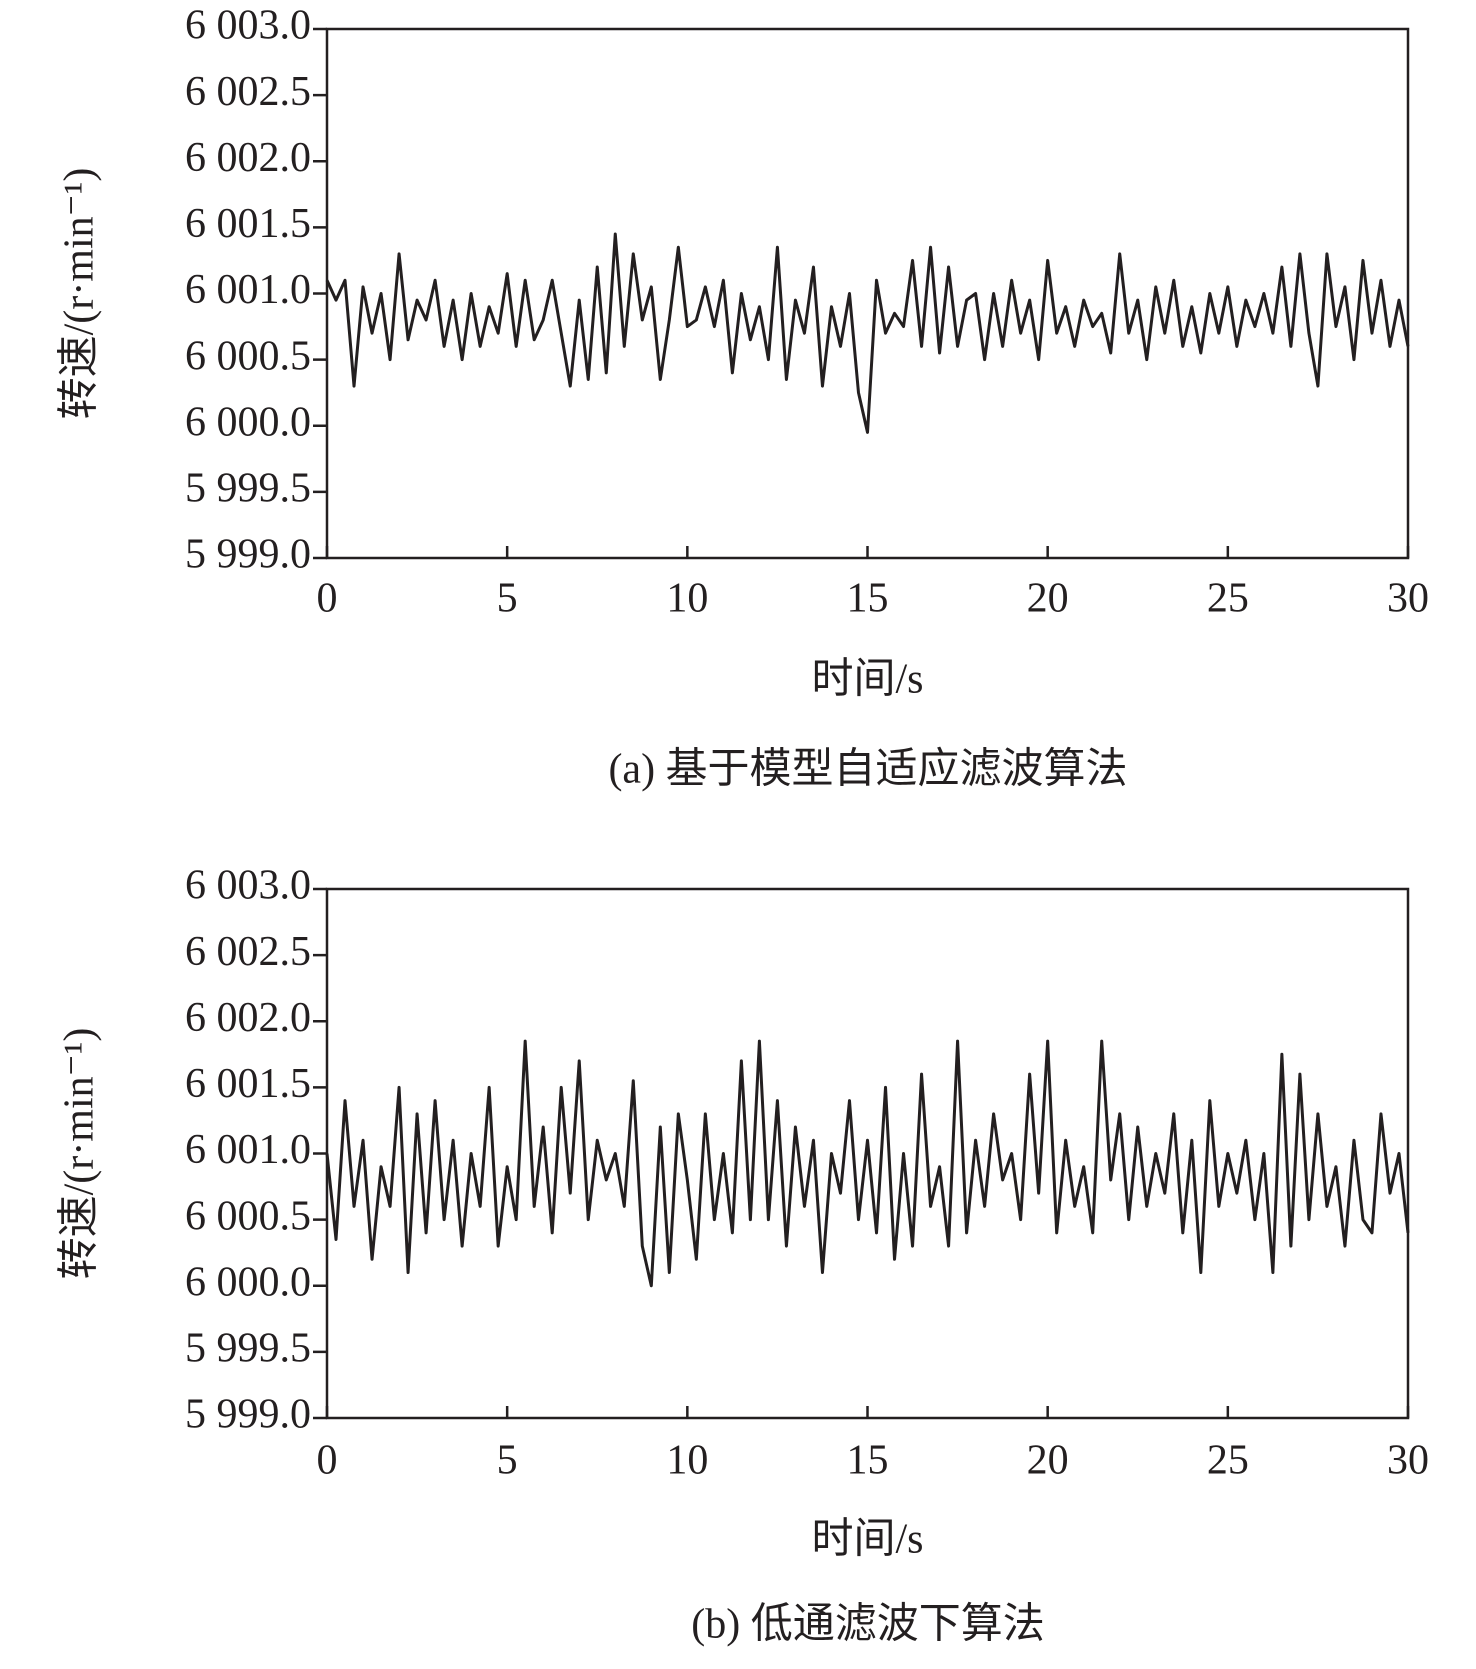 The width and height of the screenshot is (1476, 1669). What do you see at coordinates (867, 1625) in the screenshot?
I see `chart-caption: (b) 低通滤波下算法` at bounding box center [867, 1625].